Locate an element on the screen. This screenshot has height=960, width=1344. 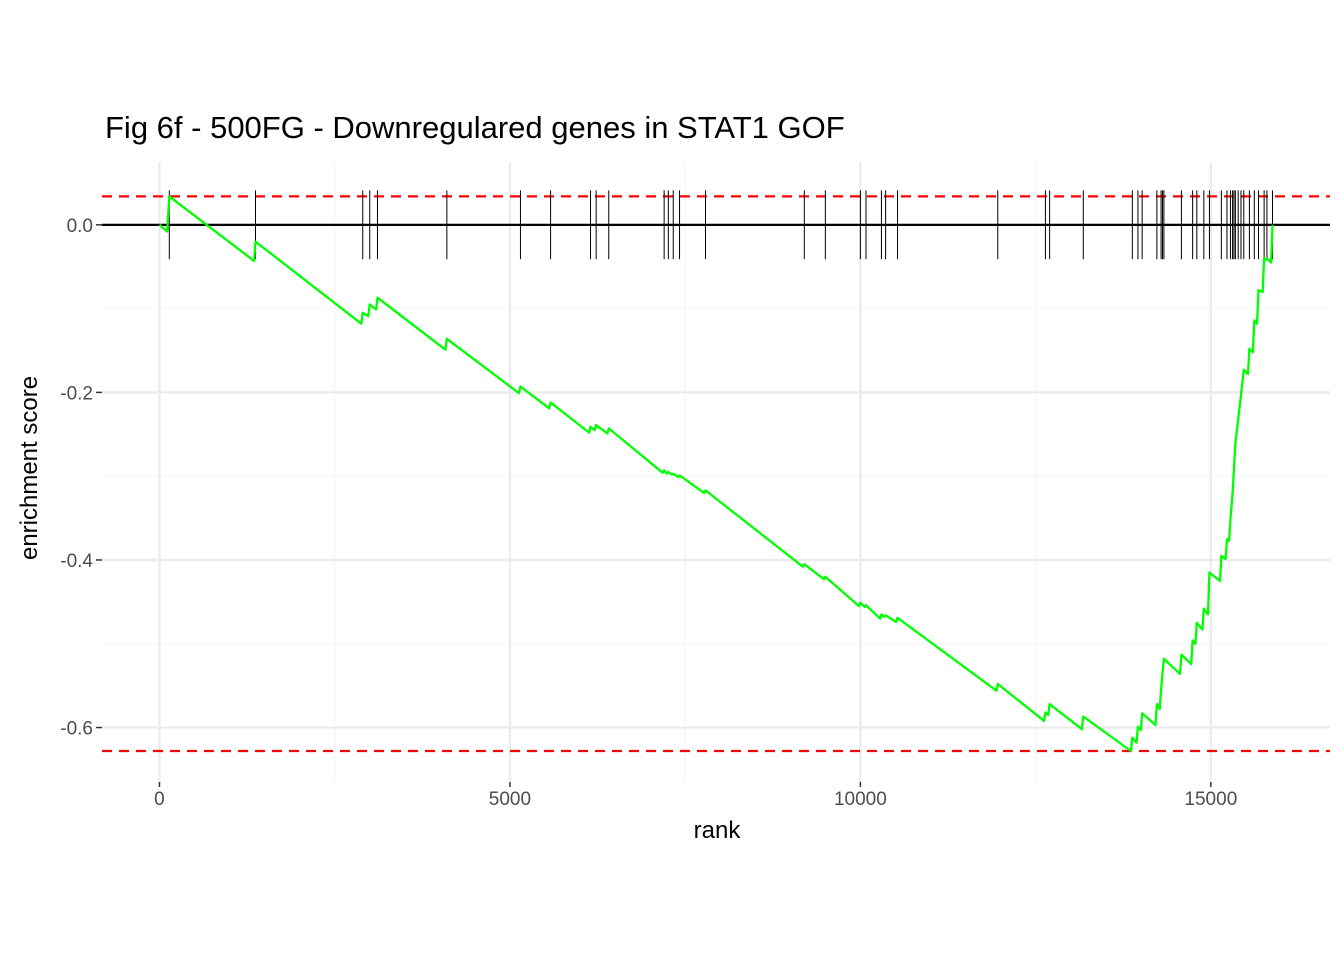
x-axis-title: rank is located at coordinates (718, 830).